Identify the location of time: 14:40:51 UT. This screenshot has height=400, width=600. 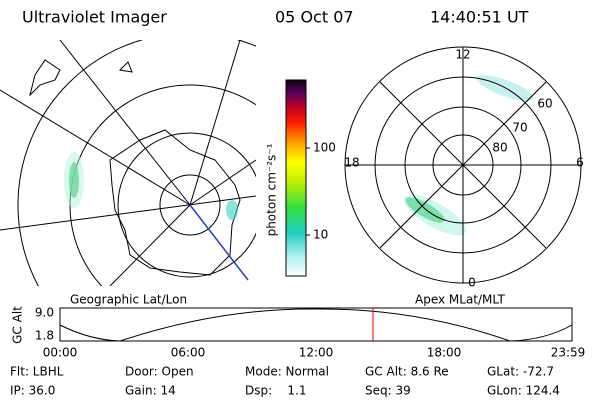
(479, 17).